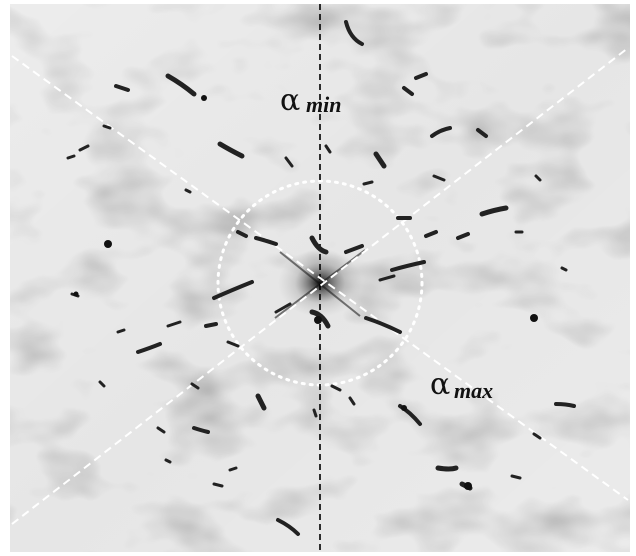 This screenshot has height=556, width=636. I want to click on alpha-max-subscript: max, so click(473, 390).